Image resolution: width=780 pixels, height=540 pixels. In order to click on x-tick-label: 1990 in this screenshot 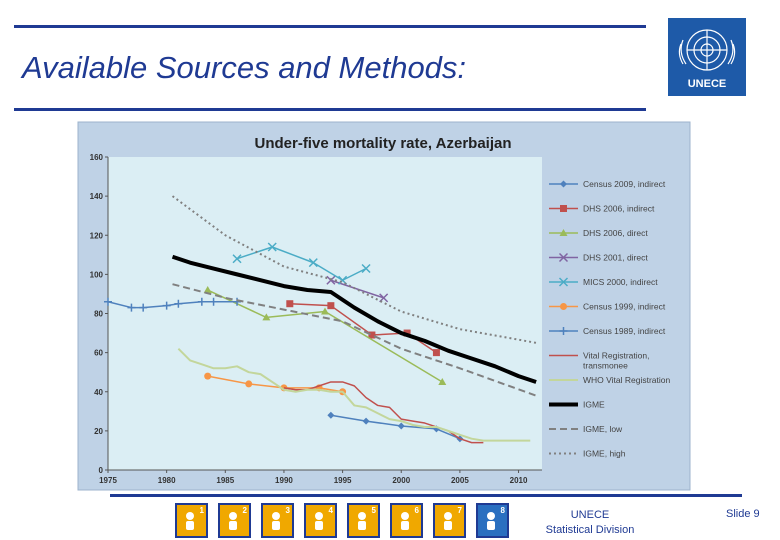, I will do `click(284, 480)`.